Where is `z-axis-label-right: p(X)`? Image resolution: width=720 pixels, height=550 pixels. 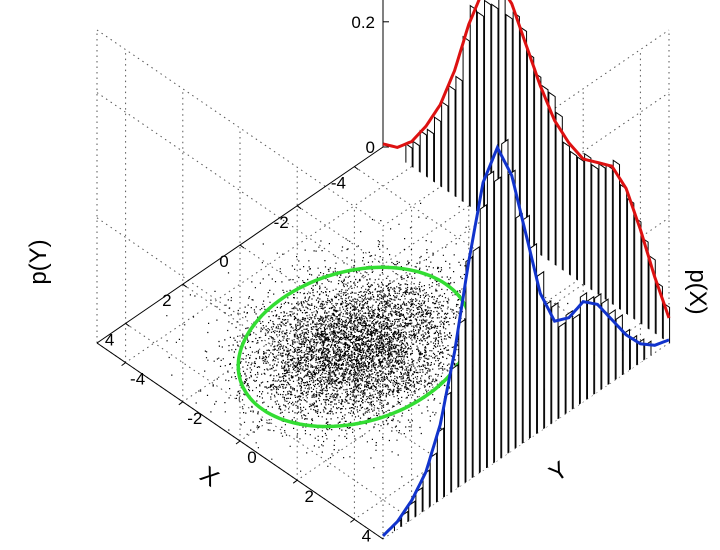
z-axis-label-right: p(X) is located at coordinates (697, 291).